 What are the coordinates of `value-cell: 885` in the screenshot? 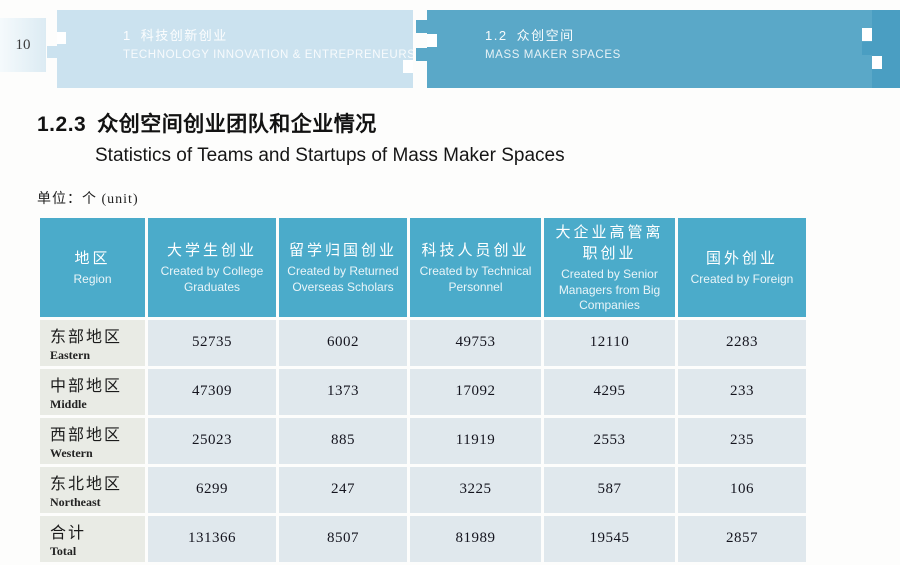 It's located at (343, 440).